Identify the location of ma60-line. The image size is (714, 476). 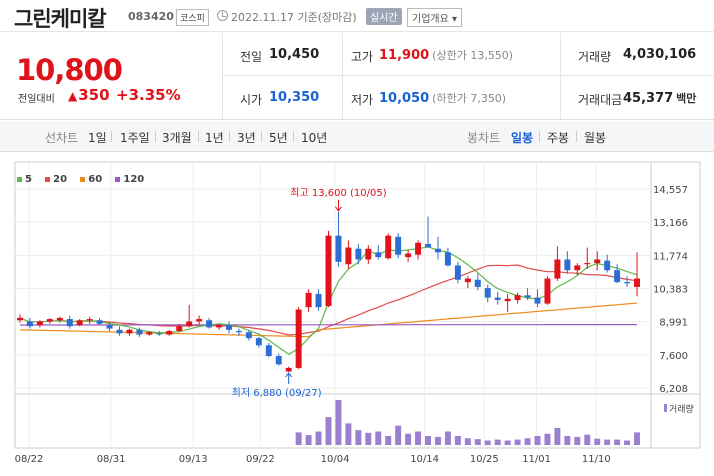
(328, 320).